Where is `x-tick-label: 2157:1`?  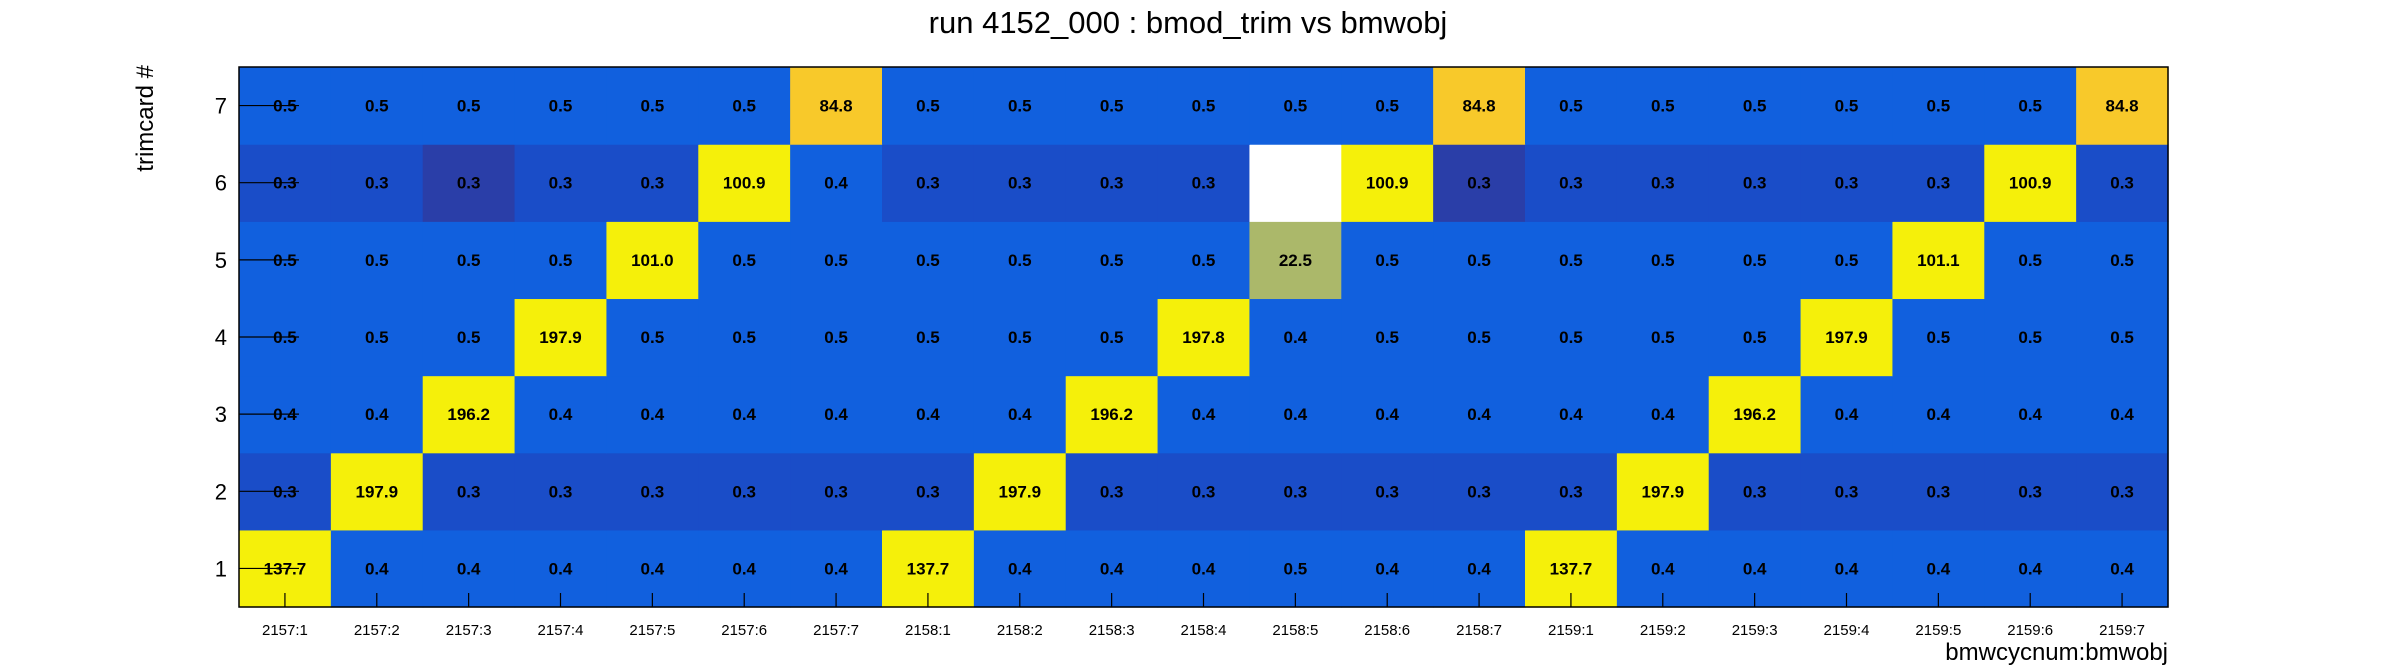
x-tick-label: 2157:1 is located at coordinates (285, 630).